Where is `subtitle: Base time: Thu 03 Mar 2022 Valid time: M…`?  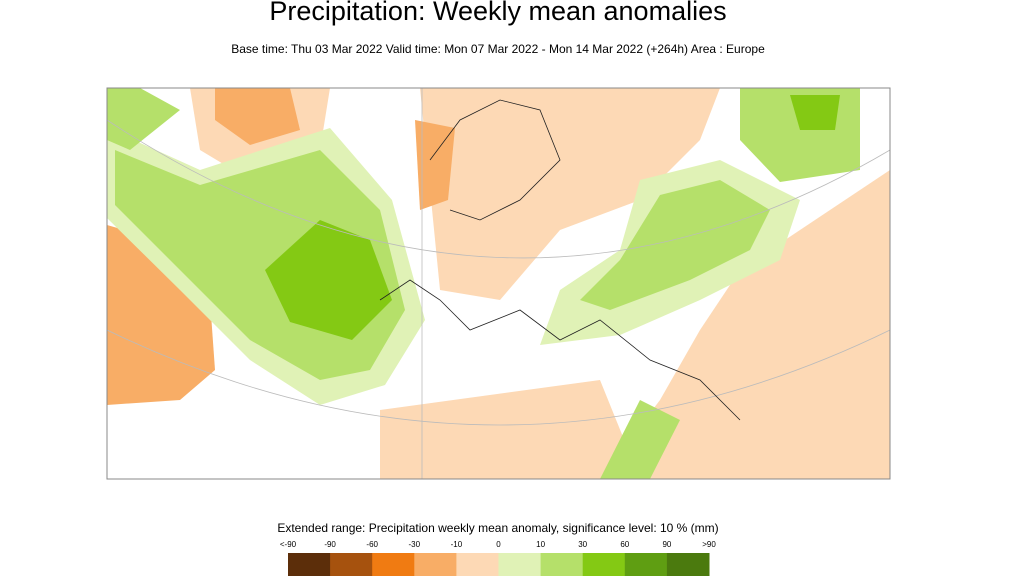
subtitle: Base time: Thu 03 Mar 2022 Valid time: M… is located at coordinates (498, 49).